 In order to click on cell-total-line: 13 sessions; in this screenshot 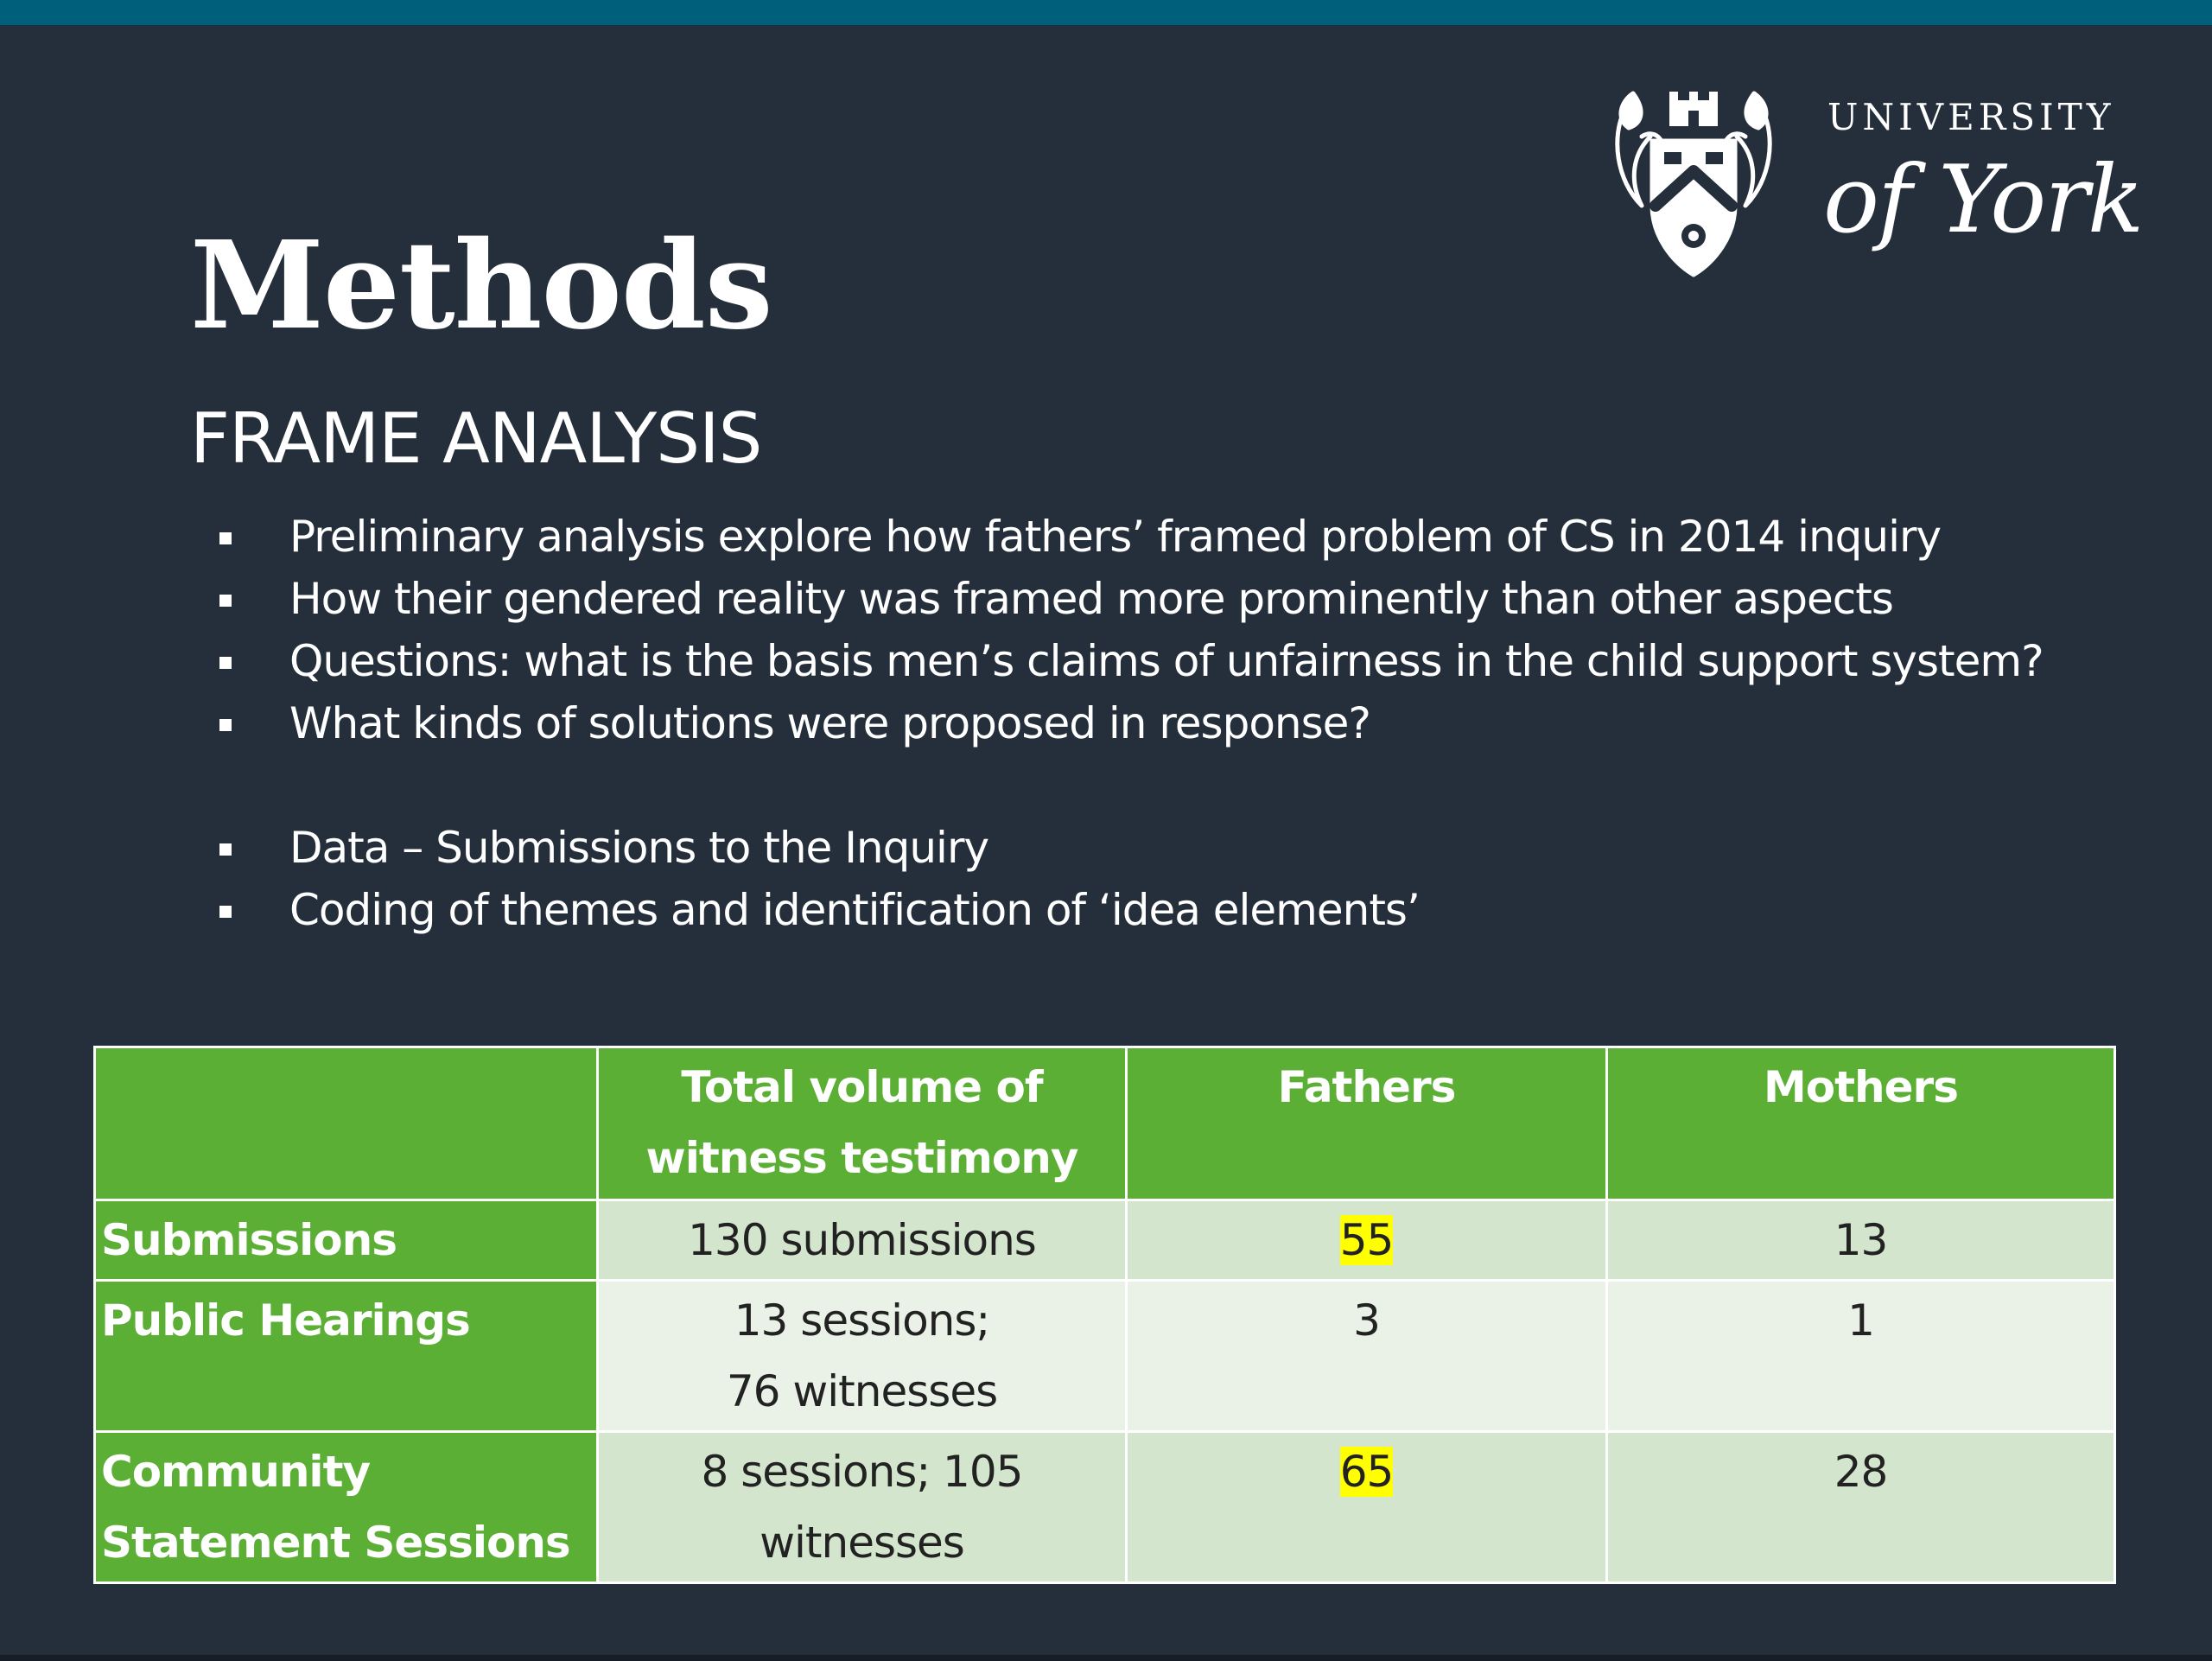, I will do `click(862, 1320)`.